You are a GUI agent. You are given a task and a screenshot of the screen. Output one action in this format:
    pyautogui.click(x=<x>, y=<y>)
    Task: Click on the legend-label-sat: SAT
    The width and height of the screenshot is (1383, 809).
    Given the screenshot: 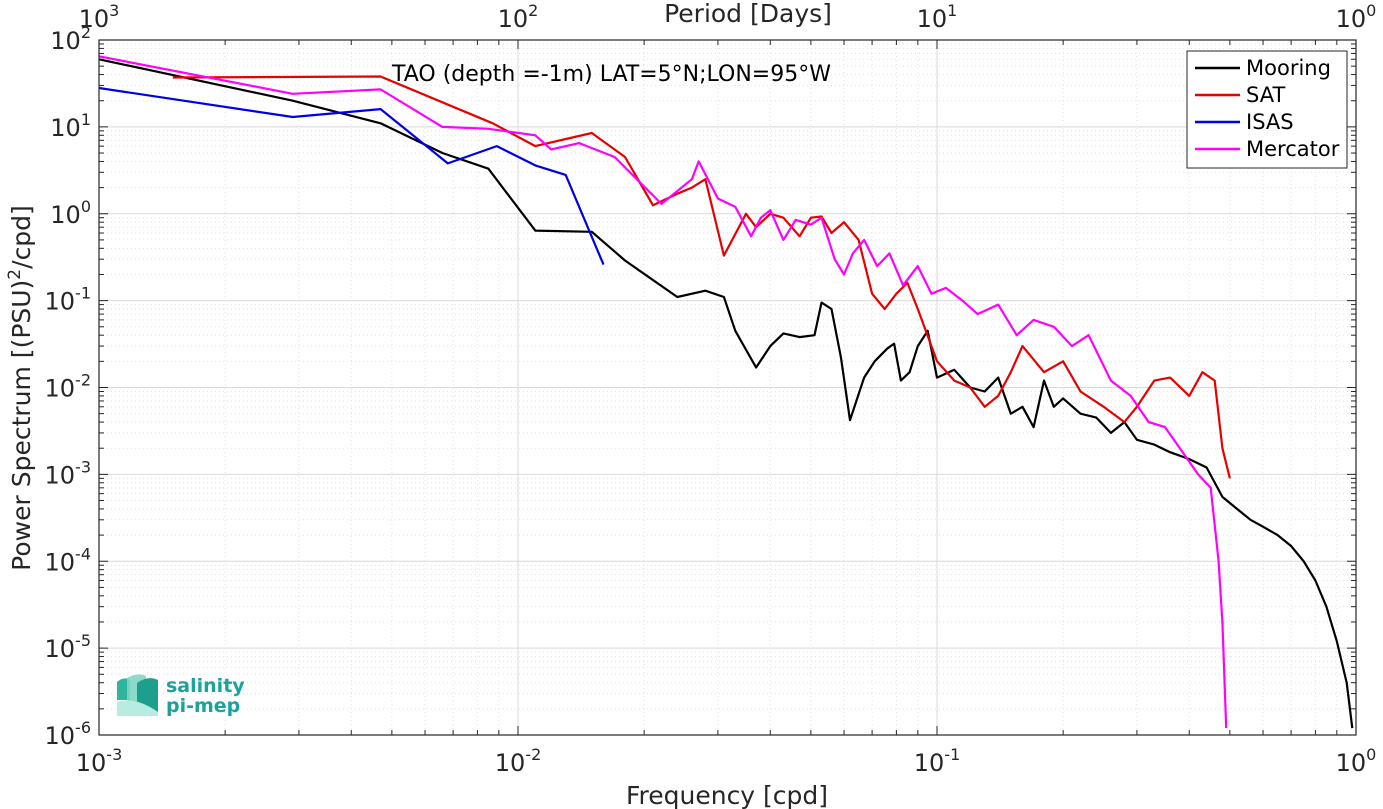 What is the action you would take?
    pyautogui.click(x=1265, y=95)
    